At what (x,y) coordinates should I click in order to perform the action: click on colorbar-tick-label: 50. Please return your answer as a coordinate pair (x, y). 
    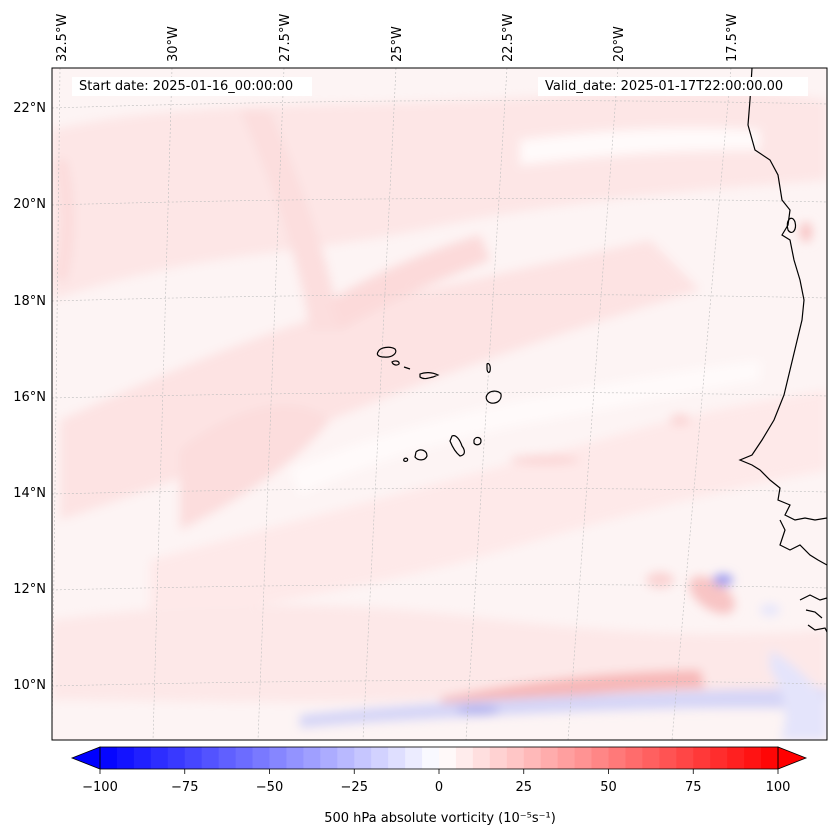
    Looking at the image, I should click on (608, 787).